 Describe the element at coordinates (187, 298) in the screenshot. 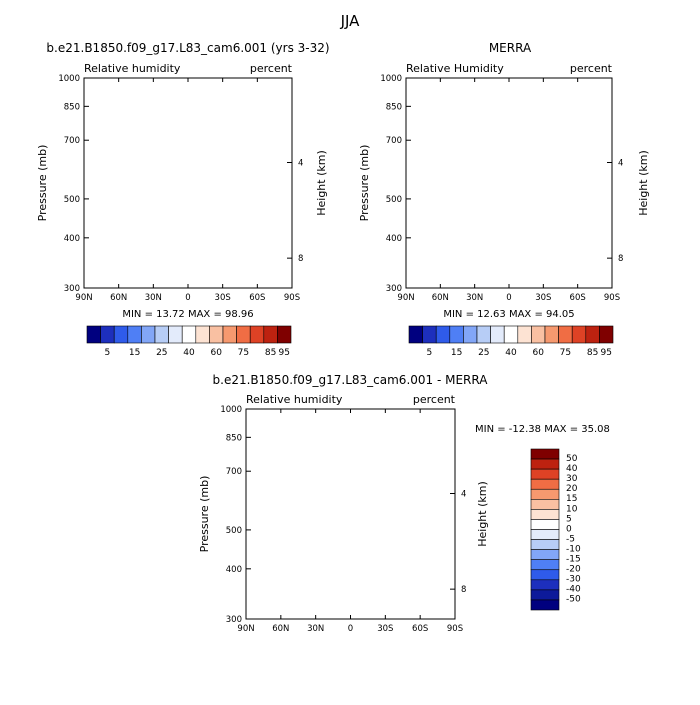

I see `x-tick-label: 0` at that location.